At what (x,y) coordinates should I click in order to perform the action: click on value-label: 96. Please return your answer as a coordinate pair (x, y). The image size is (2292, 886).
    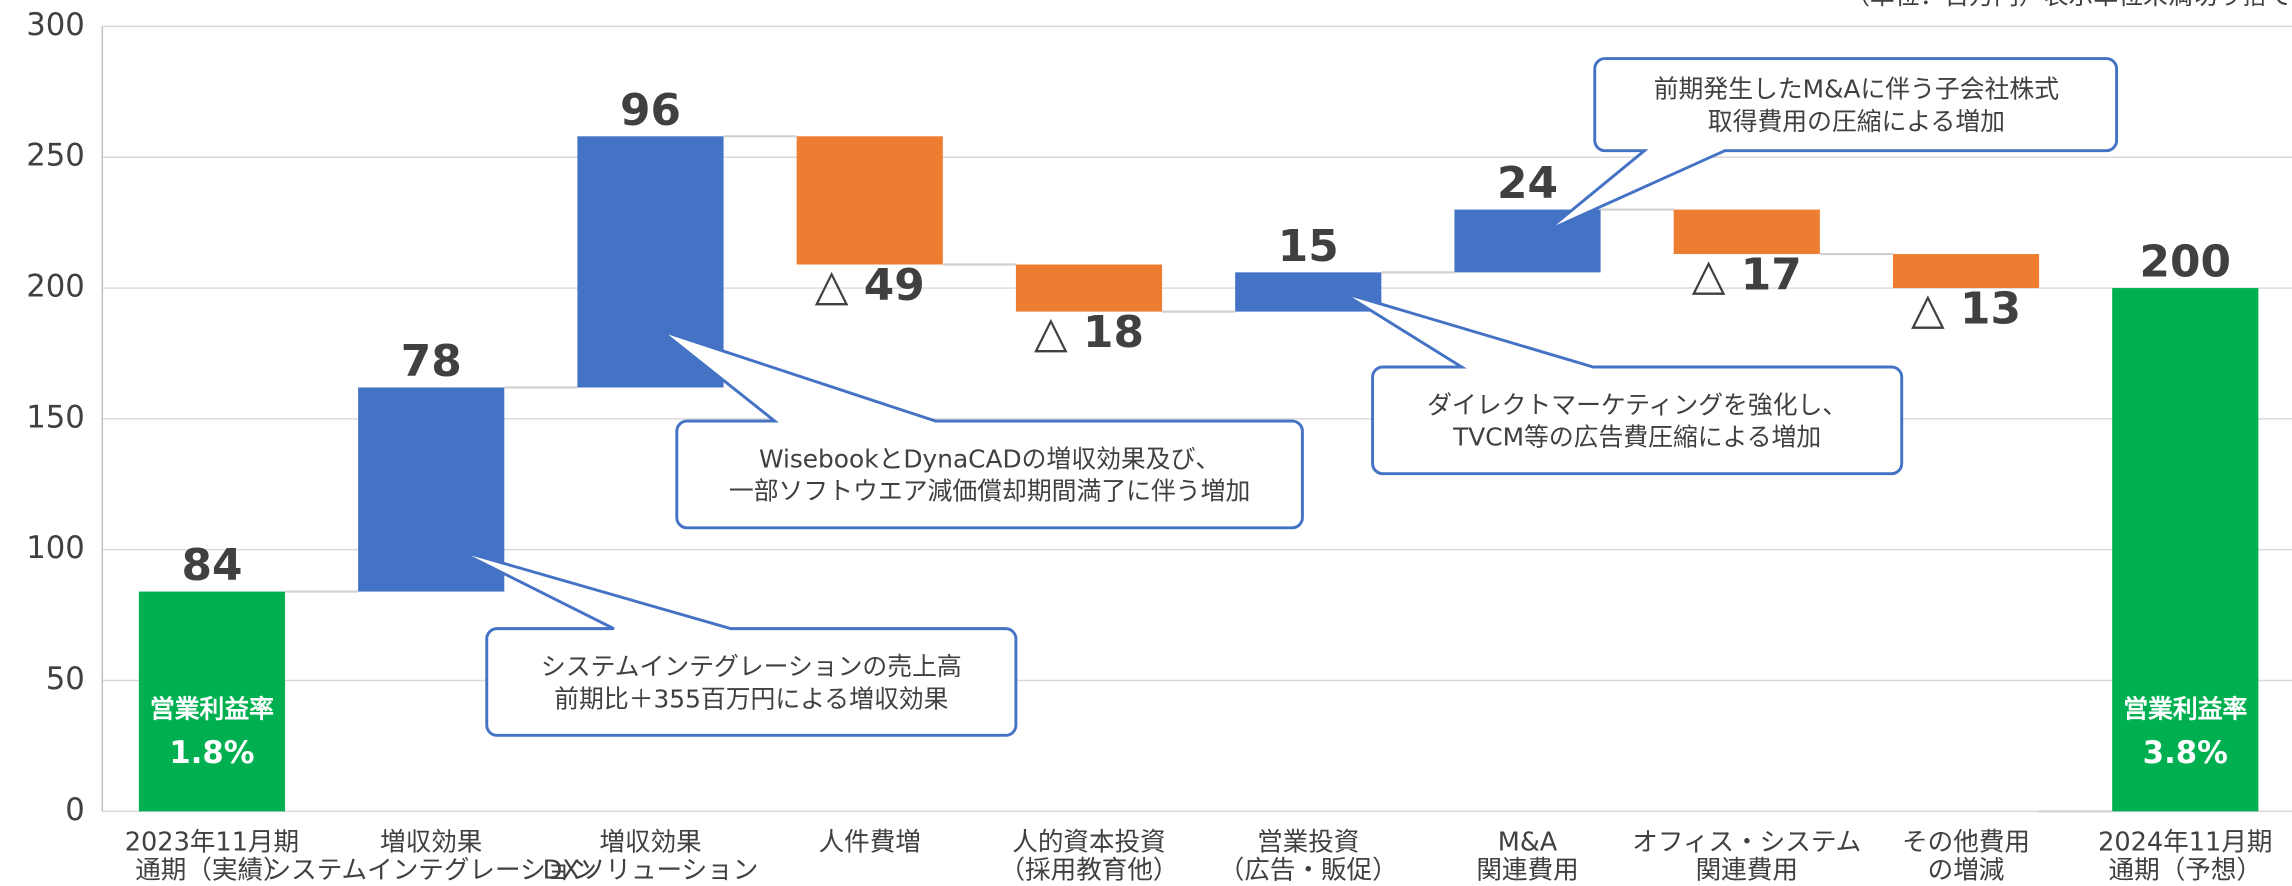
    Looking at the image, I should click on (650, 110).